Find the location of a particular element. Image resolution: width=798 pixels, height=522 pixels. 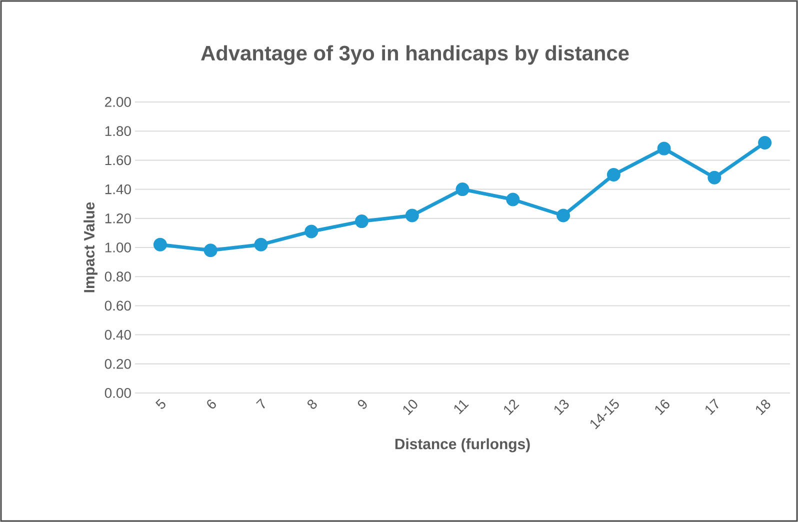

y-tick-label: 0.20 is located at coordinates (117, 363).